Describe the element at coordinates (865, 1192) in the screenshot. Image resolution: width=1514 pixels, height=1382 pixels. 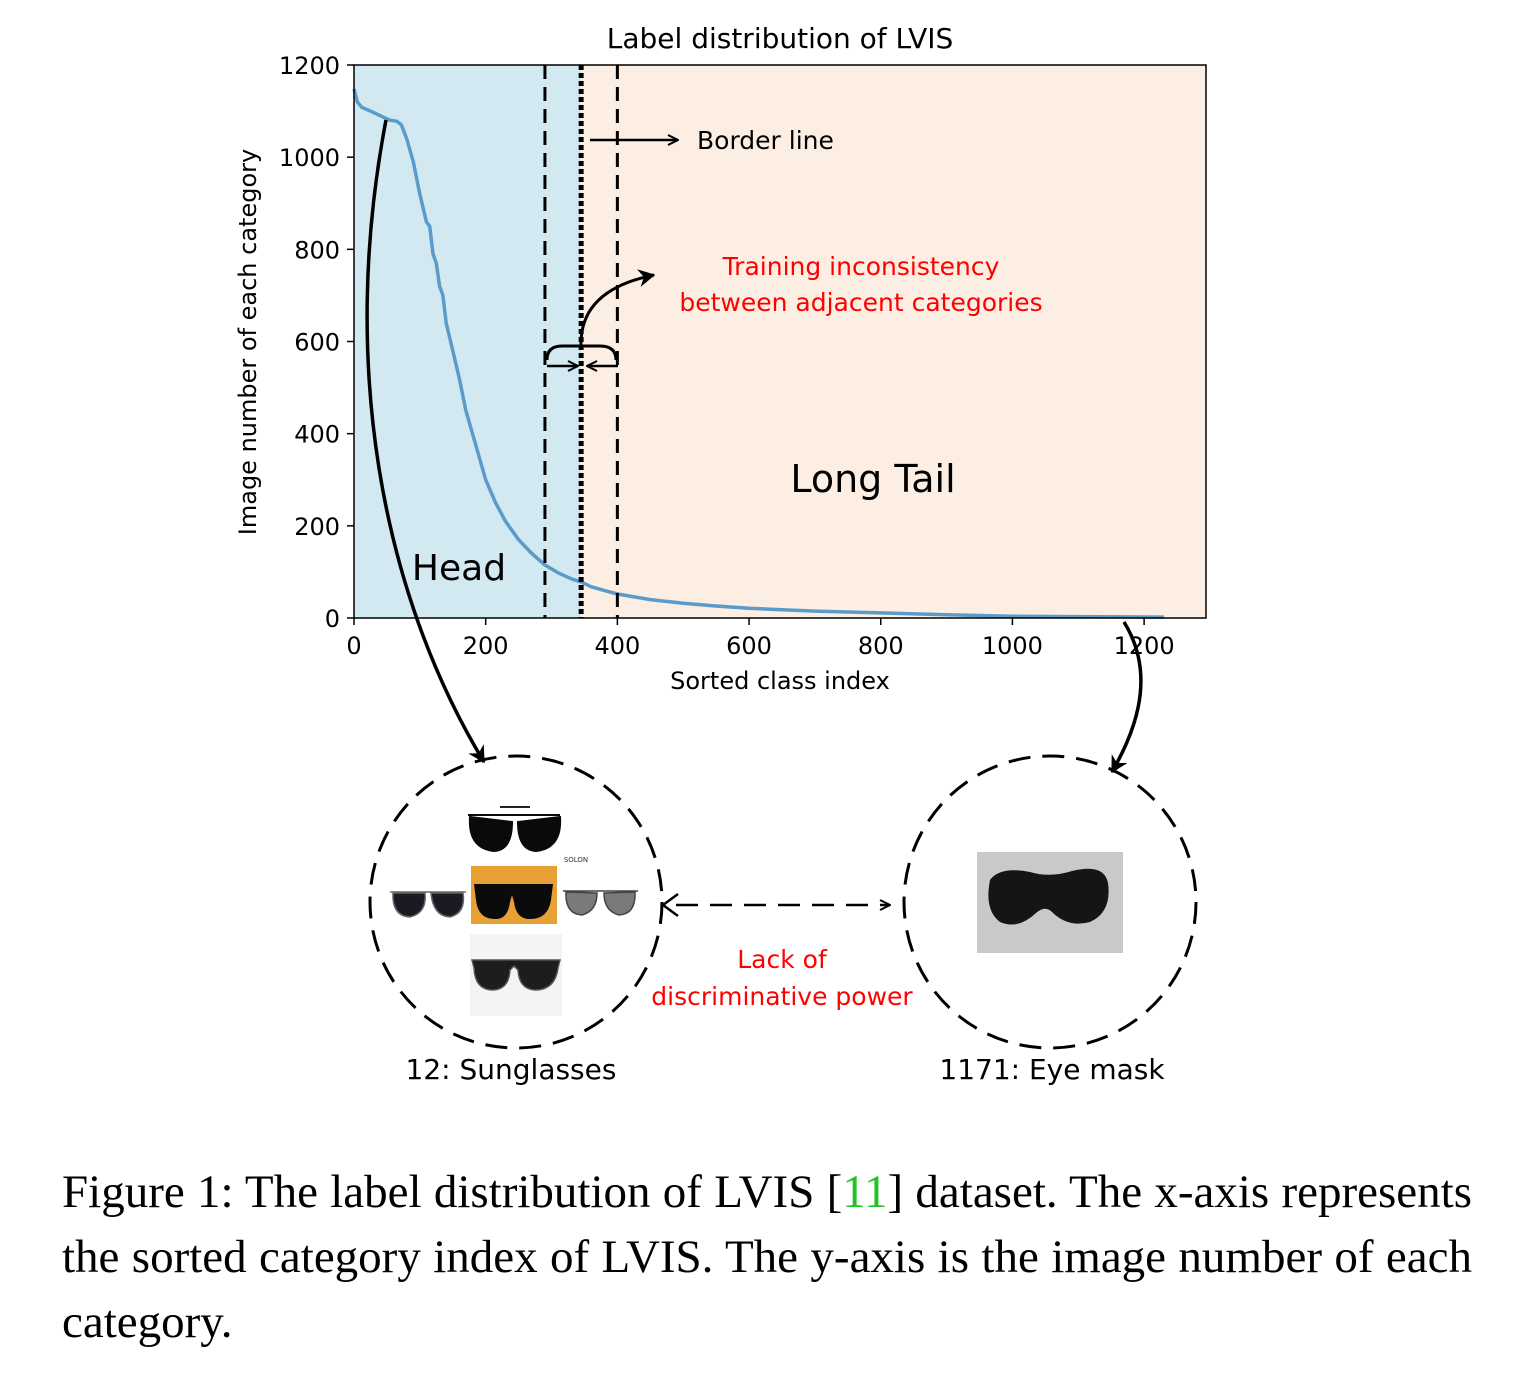
I see `citation-link: 11` at that location.